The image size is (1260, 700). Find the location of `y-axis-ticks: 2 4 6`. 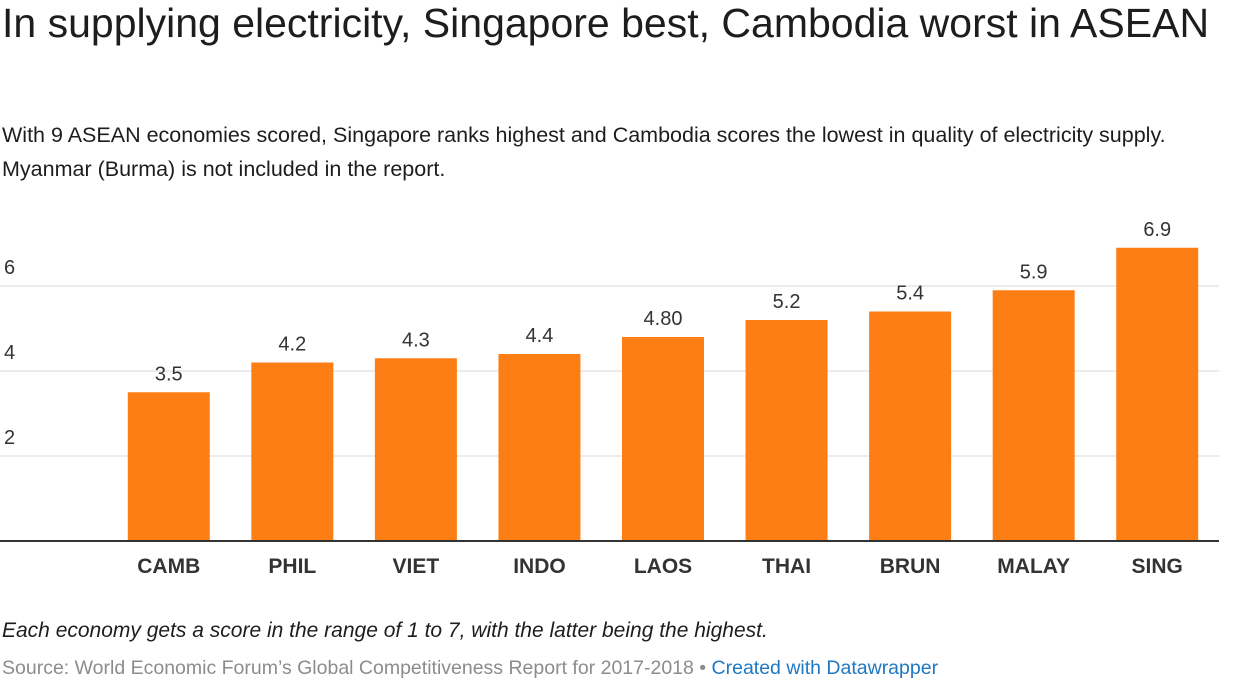

y-axis-ticks: 2 4 6 is located at coordinates (9, 353).